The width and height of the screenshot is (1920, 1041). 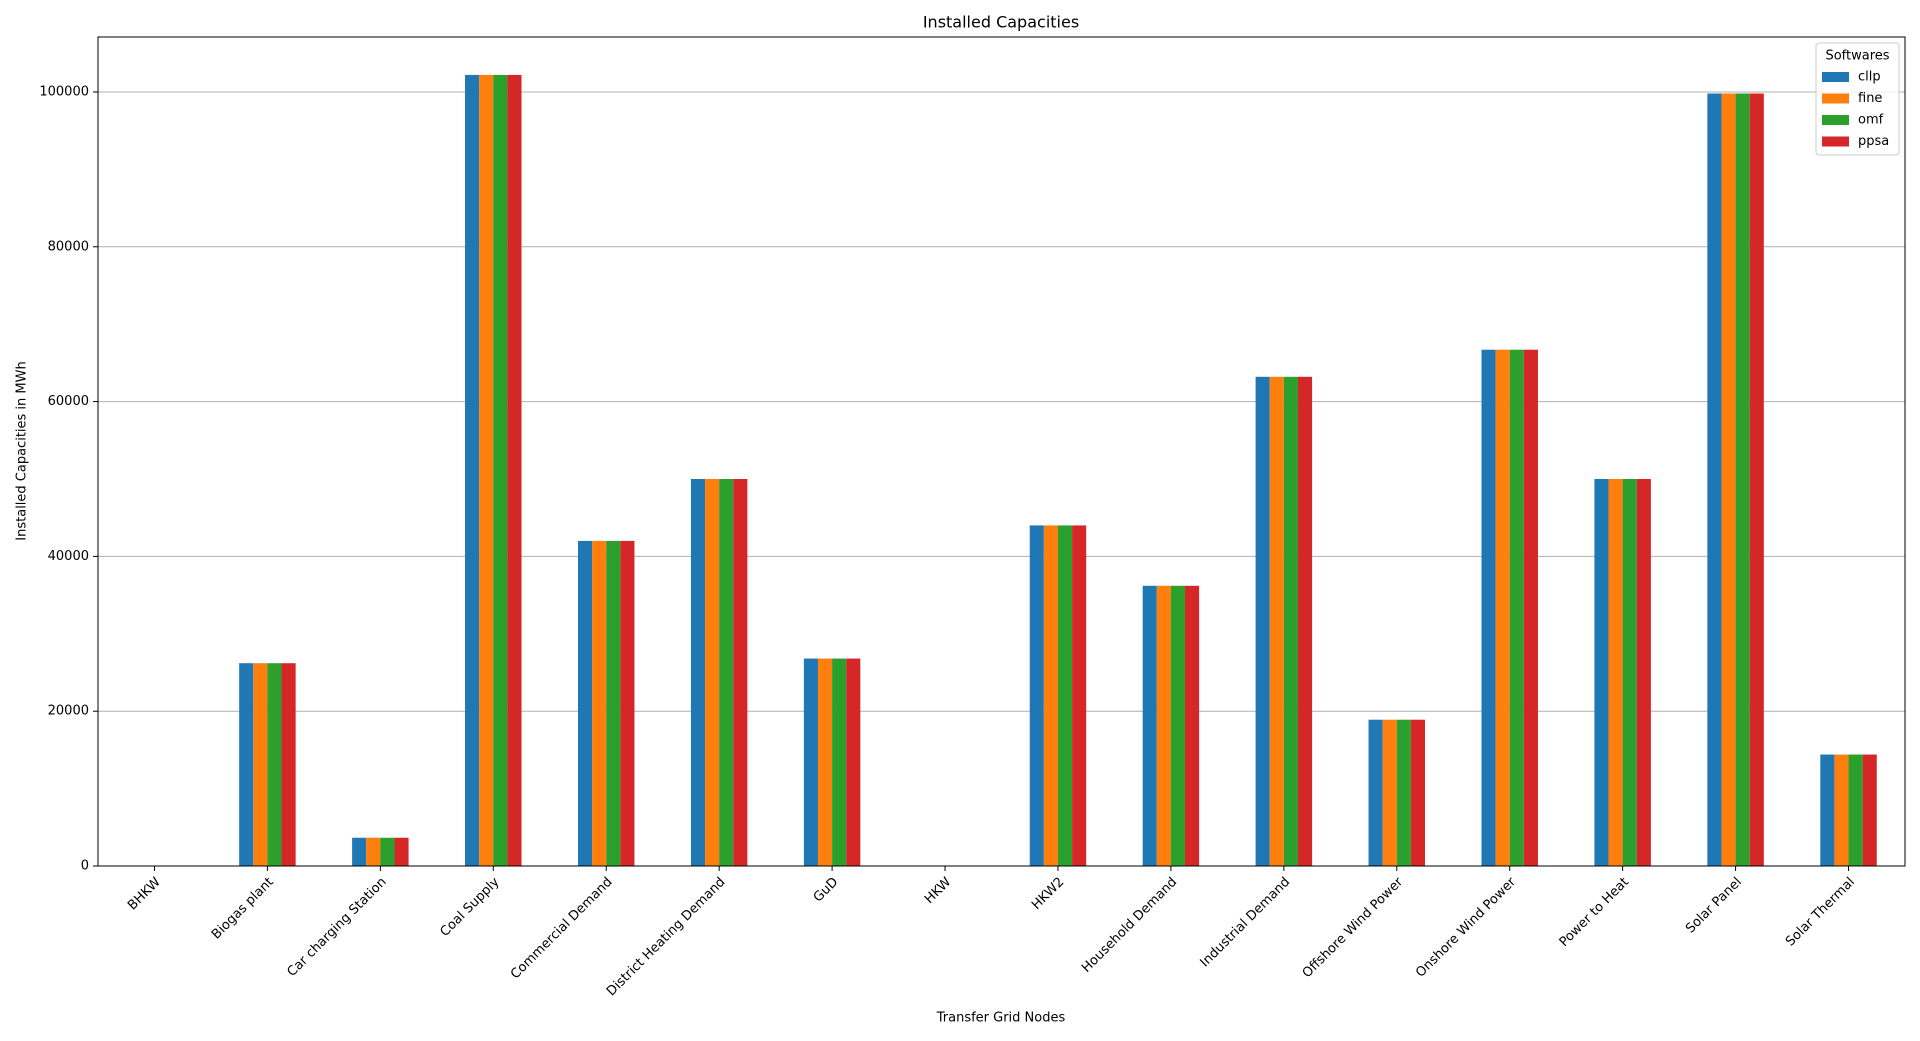 I want to click on y-axis-label: Installed Capacities in MWh, so click(x=22, y=450).